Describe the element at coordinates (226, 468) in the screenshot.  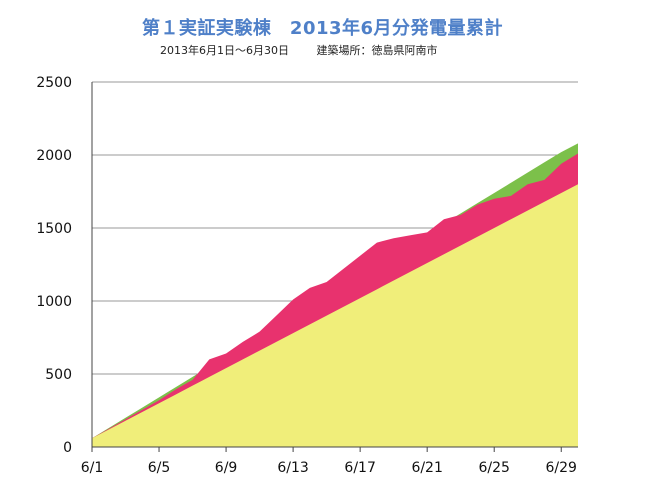
I see `x-tick-label-9: 6/9` at that location.